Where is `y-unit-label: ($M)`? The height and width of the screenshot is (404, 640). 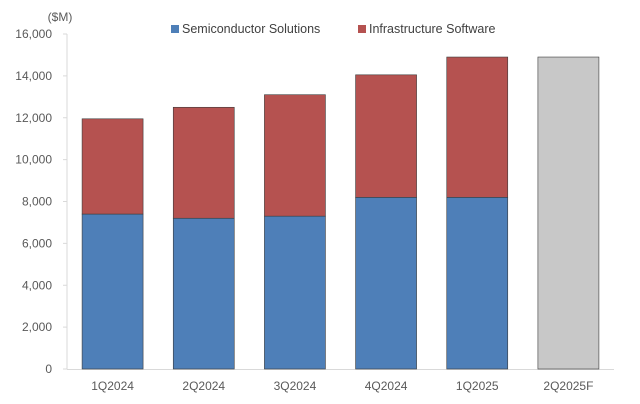
y-unit-label: ($M) is located at coordinates (60, 17).